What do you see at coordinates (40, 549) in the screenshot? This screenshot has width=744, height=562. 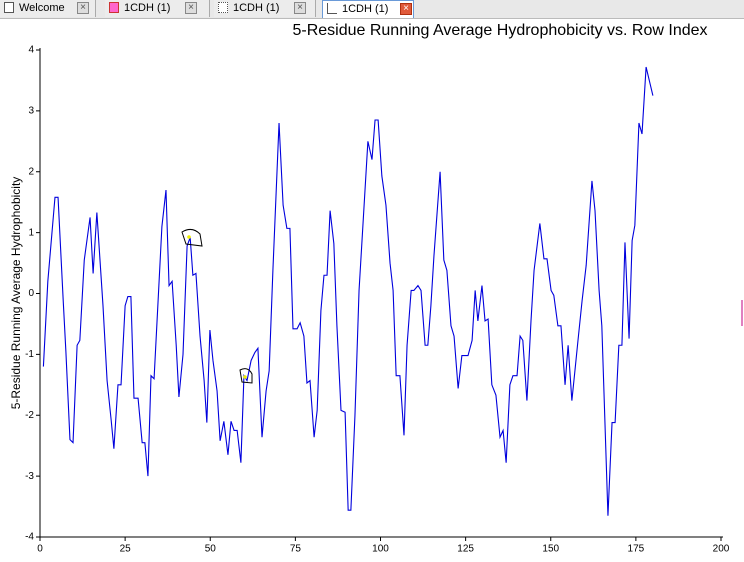 I see `x-tick-label: 0` at bounding box center [40, 549].